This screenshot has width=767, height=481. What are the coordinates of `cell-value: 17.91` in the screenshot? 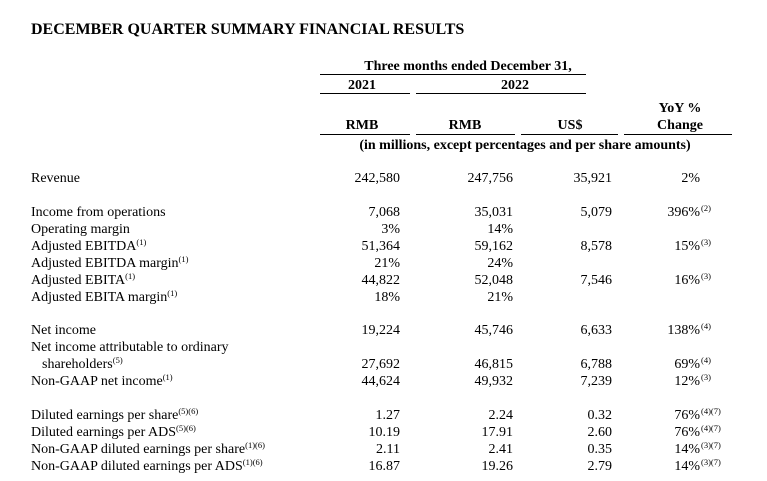 It's located at (498, 432).